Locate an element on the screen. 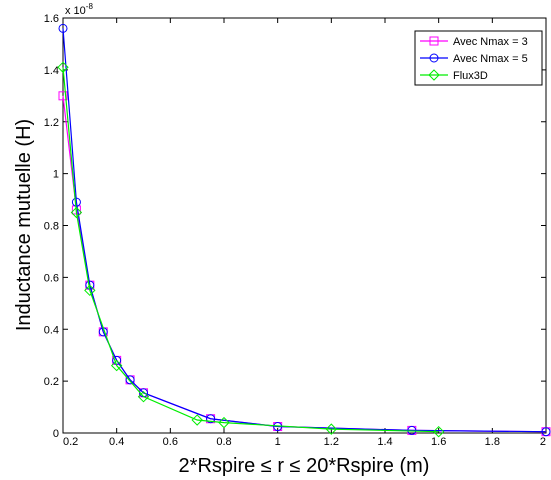 This screenshot has width=551, height=480. x-axis-label: 2*Rspire ≤ r ≤ 20*Rspire (m) is located at coordinates (304, 466).